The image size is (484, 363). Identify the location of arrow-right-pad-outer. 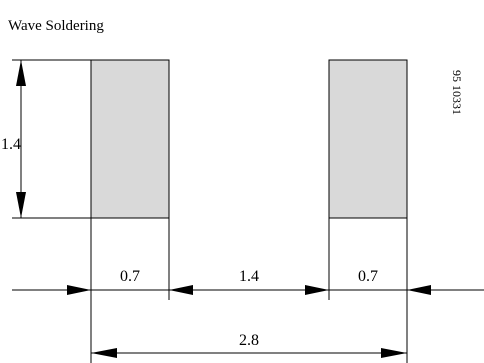
(419, 290).